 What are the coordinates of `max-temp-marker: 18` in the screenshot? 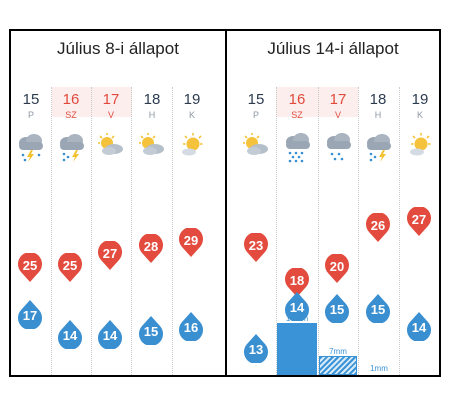 It's located at (297, 282).